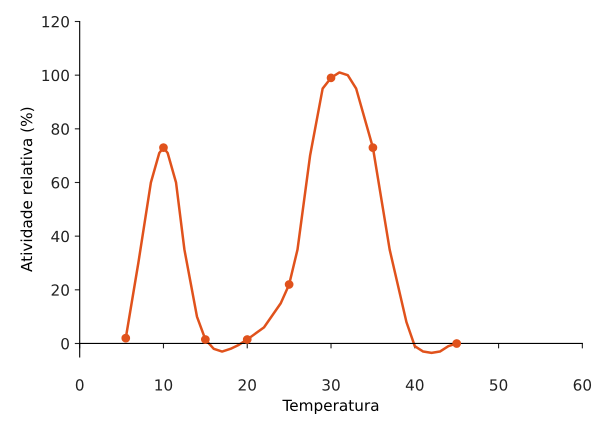 This screenshot has height=430, width=613. Describe the element at coordinates (331, 385) in the screenshot. I see `x-tick-label: 30` at that location.